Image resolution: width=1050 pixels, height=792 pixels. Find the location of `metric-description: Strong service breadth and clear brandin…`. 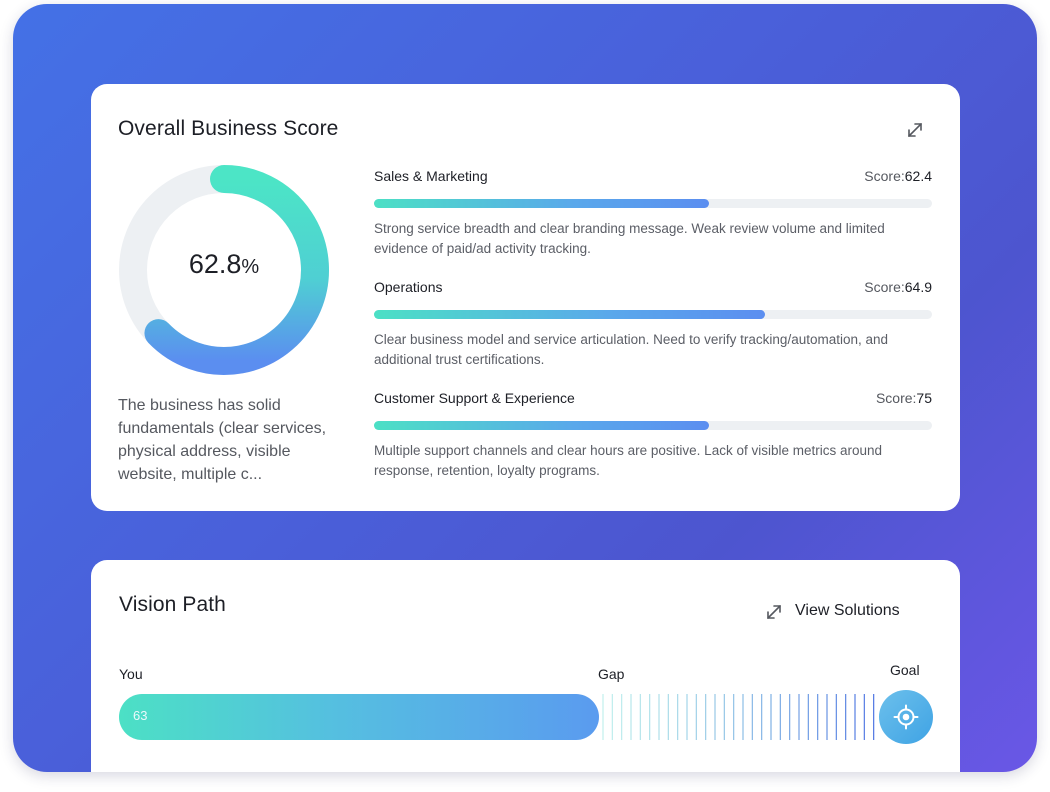

metric-description: Strong service breadth and clear brandin… is located at coordinates (629, 238).